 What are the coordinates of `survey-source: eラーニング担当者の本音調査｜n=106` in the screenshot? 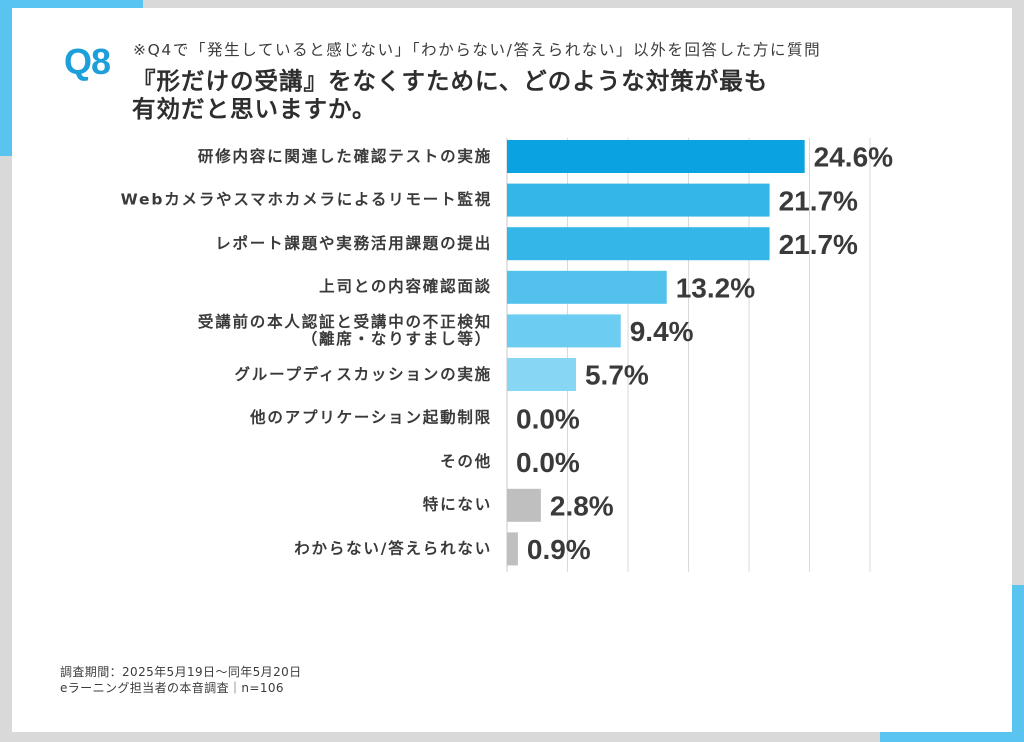 It's located at (172, 688).